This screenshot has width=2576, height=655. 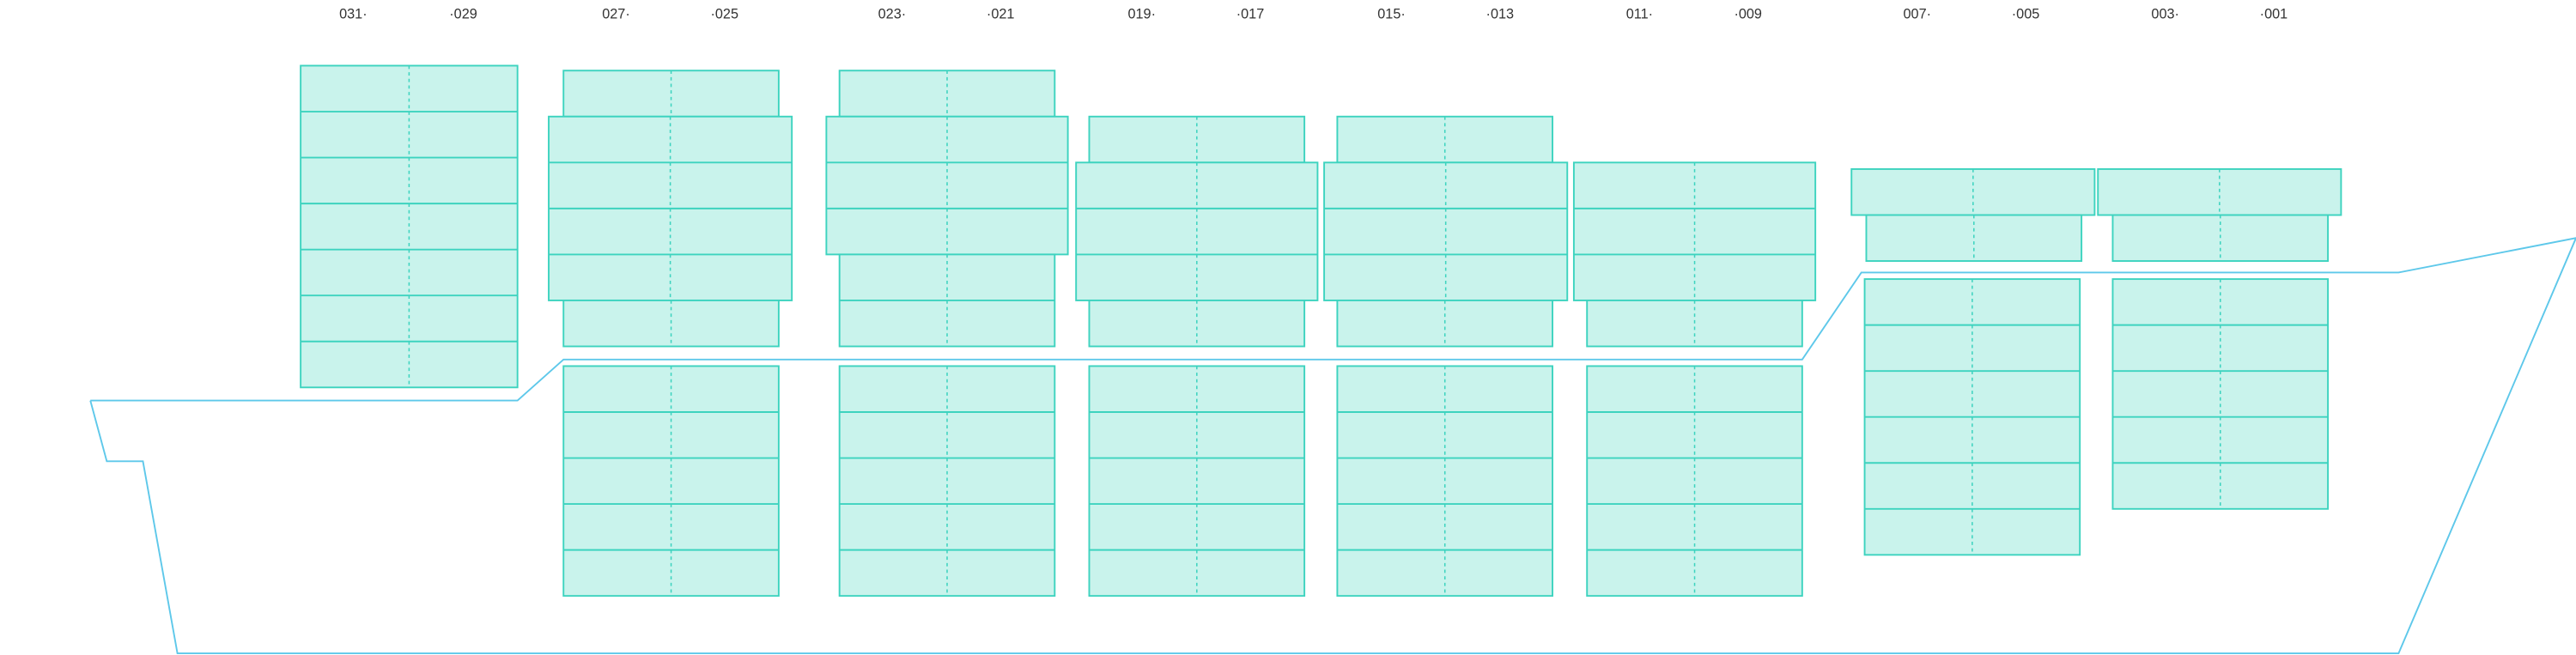 I want to click on bay-label-left: 011·, so click(x=1639, y=14).